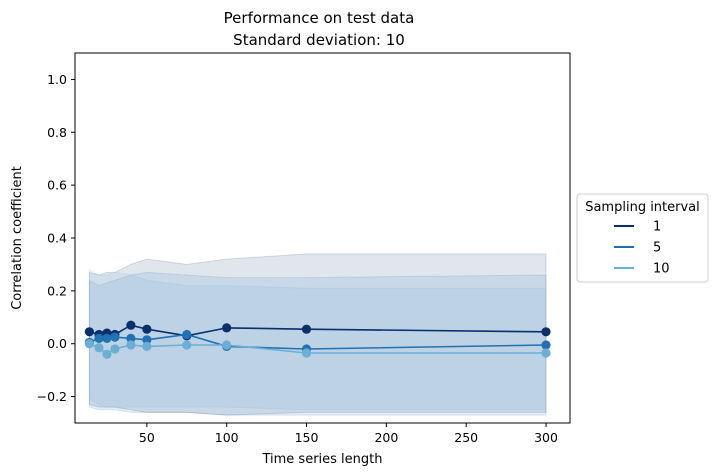 Image resolution: width=719 pixels, height=476 pixels. Describe the element at coordinates (661, 269) in the screenshot. I see `legend-label-10: 10` at that location.